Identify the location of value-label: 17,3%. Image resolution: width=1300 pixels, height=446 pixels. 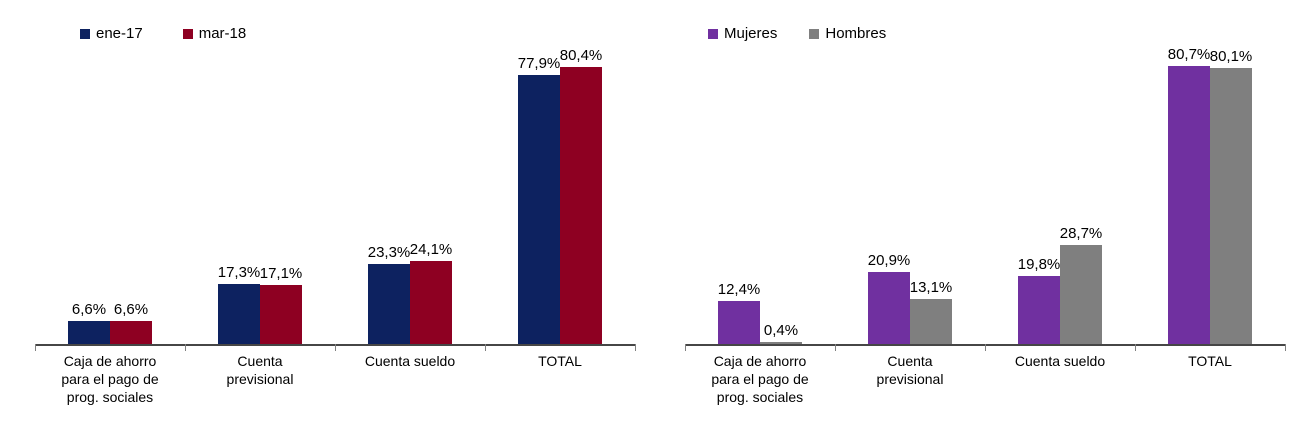
(239, 272).